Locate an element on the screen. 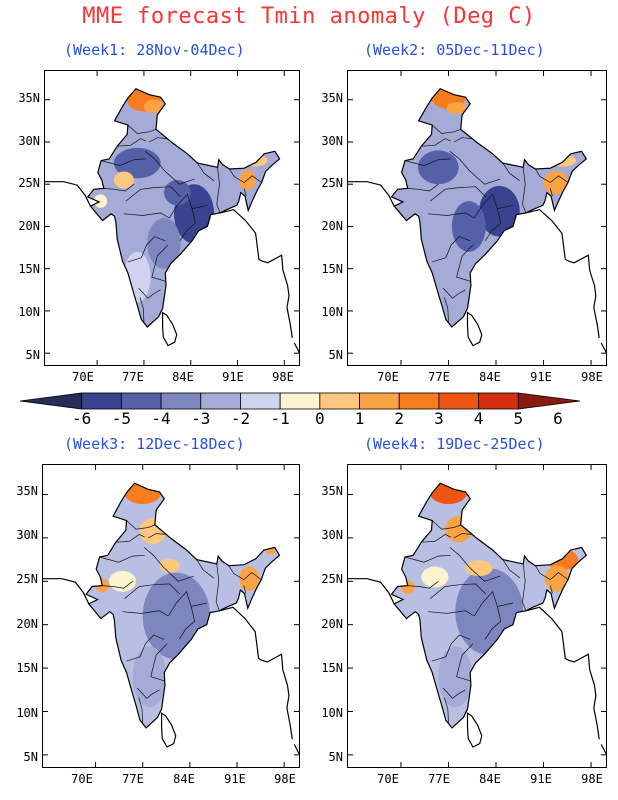 This screenshot has height=800, width=618. lat-label: 25N is located at coordinates (27, 579).